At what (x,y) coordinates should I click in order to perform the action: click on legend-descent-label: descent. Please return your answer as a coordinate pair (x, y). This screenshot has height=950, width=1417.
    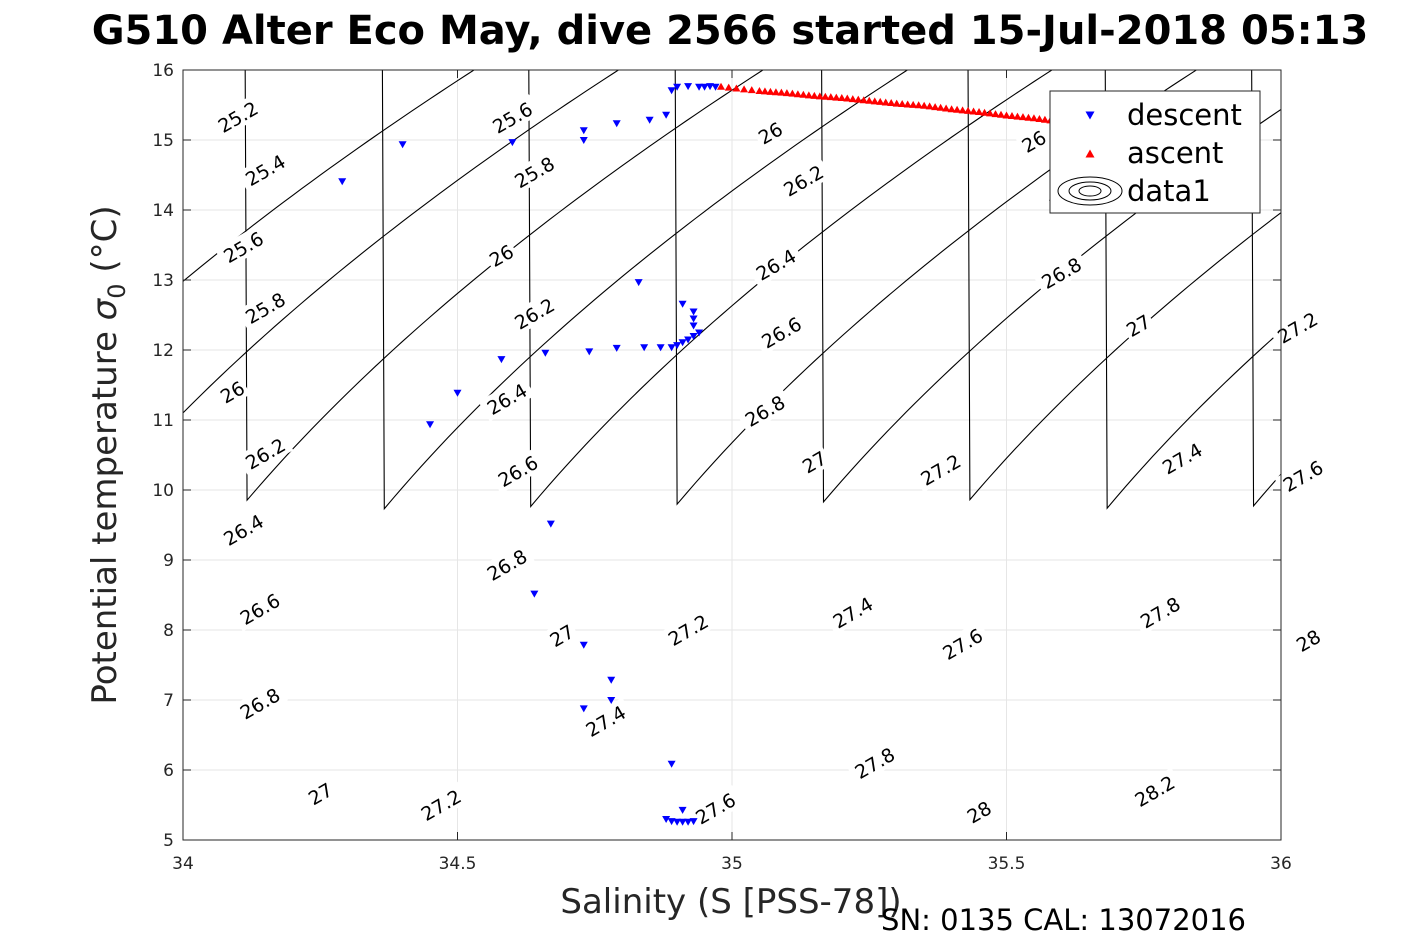
    Looking at the image, I should click on (1184, 115).